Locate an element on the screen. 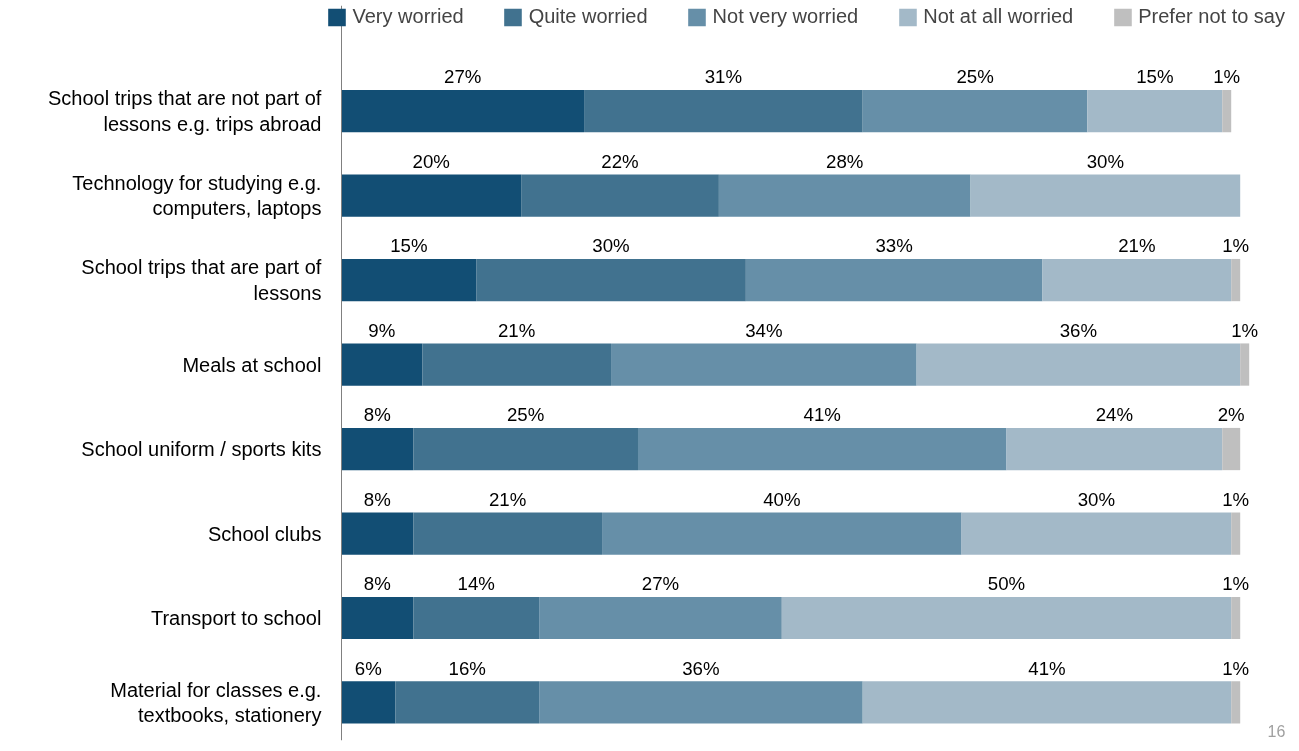 The height and width of the screenshot is (751, 1299). data-label: 2% is located at coordinates (1231, 415).